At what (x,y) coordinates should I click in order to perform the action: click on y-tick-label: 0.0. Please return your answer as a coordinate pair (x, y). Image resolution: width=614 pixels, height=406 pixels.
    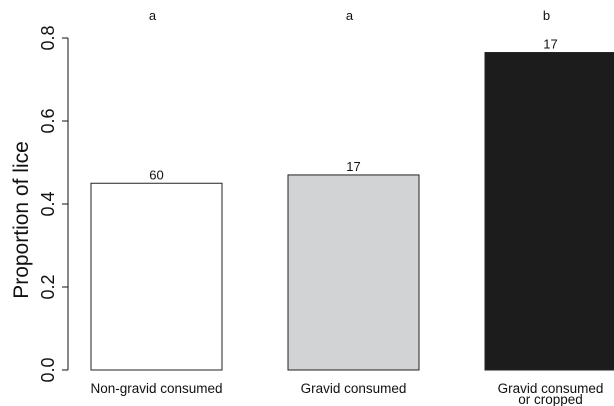
    Looking at the image, I should click on (48, 369).